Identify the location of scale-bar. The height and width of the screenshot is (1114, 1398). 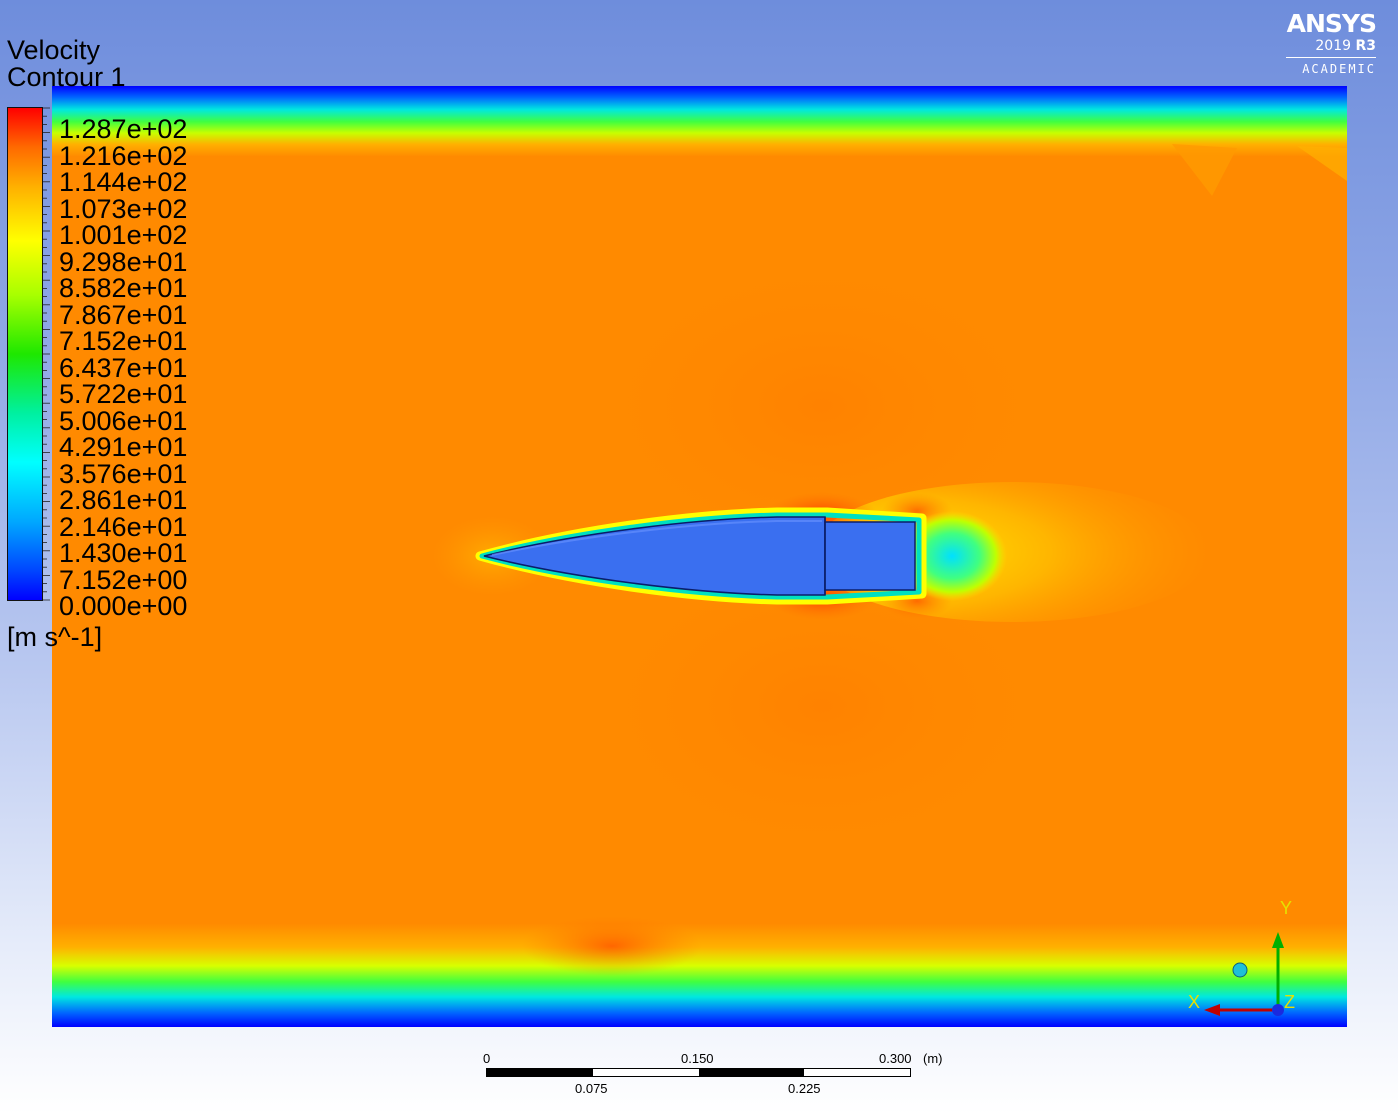
(698, 1072).